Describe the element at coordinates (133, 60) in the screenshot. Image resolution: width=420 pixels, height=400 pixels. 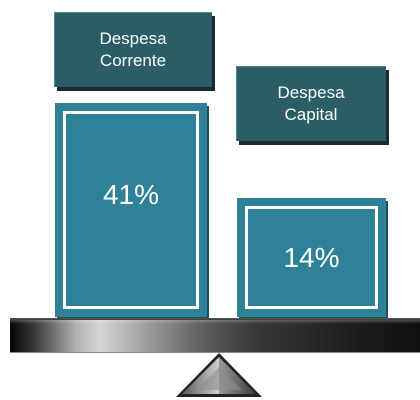
I see `label-left-line2: Corrente` at that location.